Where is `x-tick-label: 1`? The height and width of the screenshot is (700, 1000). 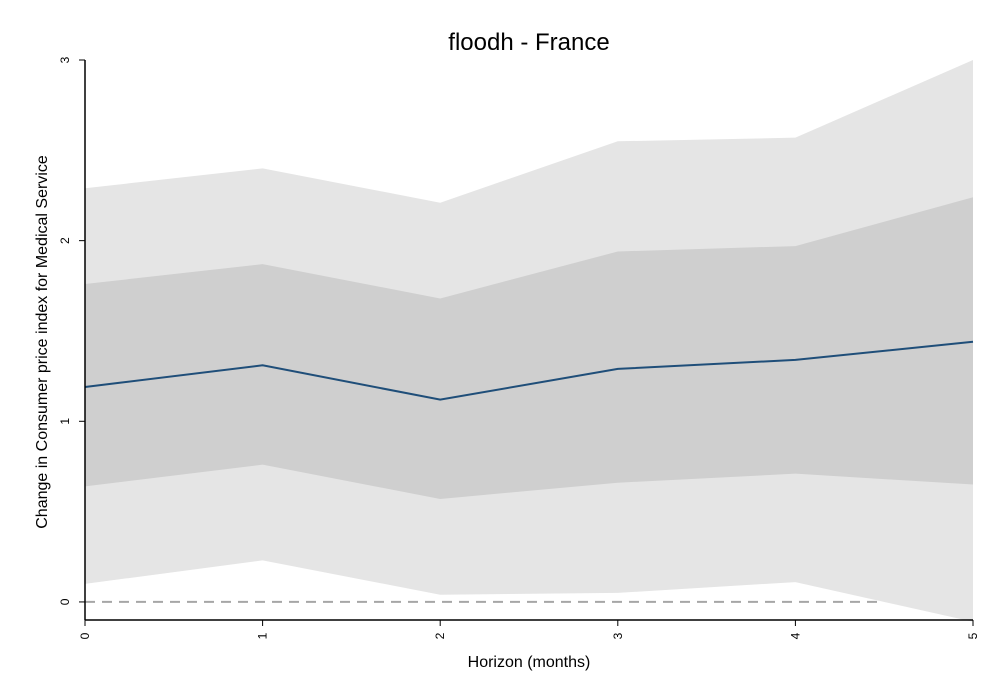 x-tick-label: 1 is located at coordinates (263, 635).